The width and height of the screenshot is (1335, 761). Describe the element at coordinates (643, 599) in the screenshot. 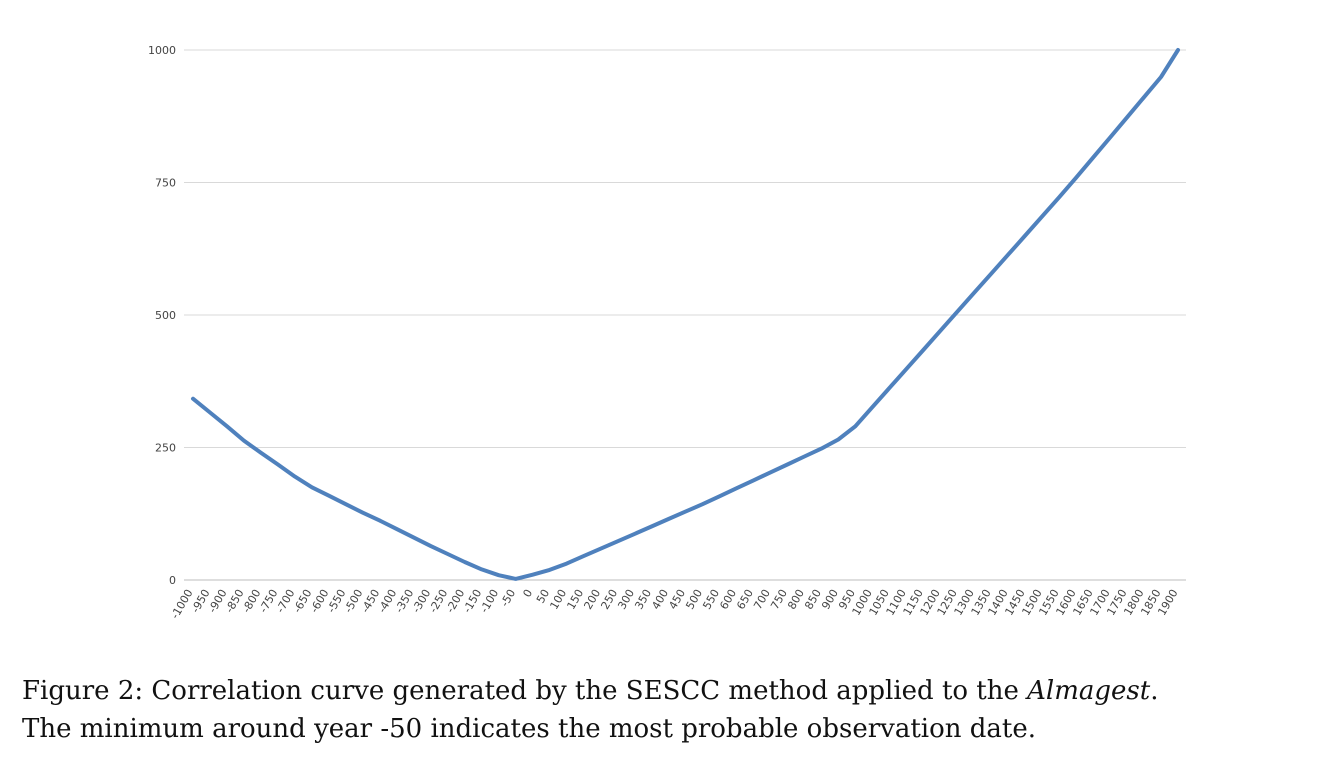

I see `x-tick-label: 350` at that location.